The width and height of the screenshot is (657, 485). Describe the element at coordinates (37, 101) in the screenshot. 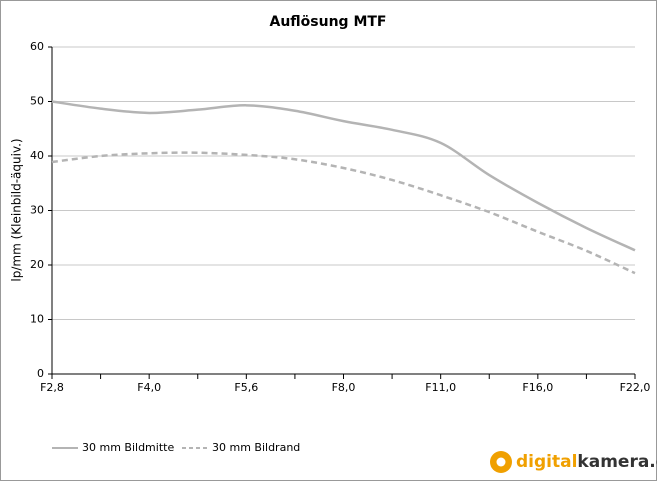

I see `y-tick-label: 50` at that location.